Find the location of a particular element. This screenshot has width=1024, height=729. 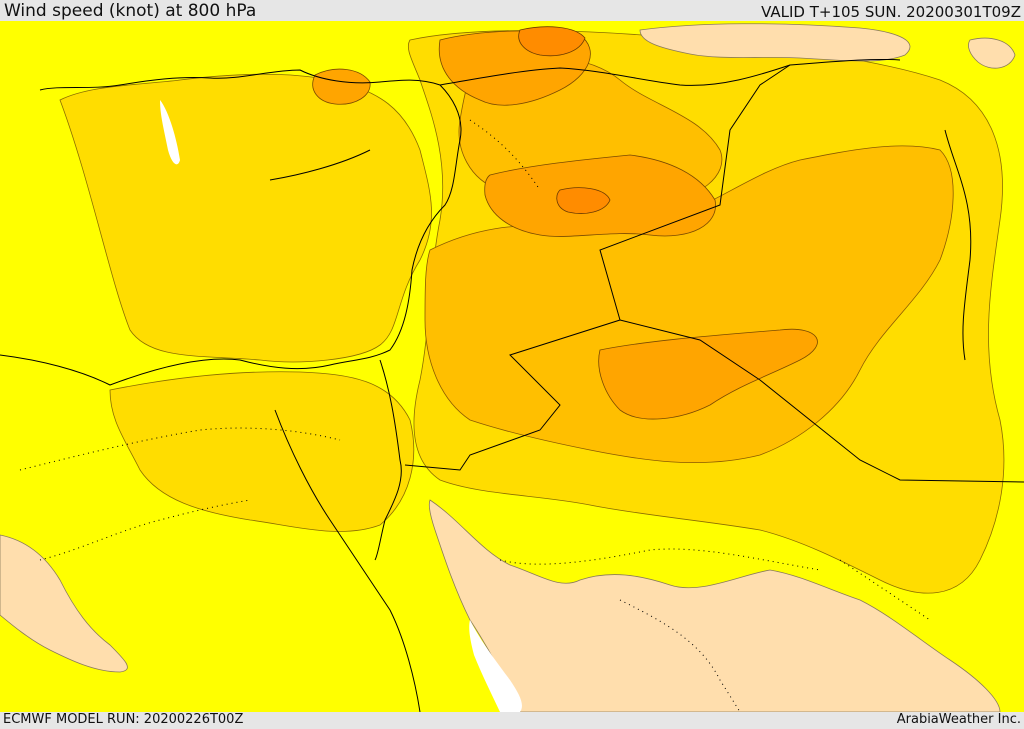

valid-time: VALID T+105 SUN. 20200301T09Z is located at coordinates (891, 12).